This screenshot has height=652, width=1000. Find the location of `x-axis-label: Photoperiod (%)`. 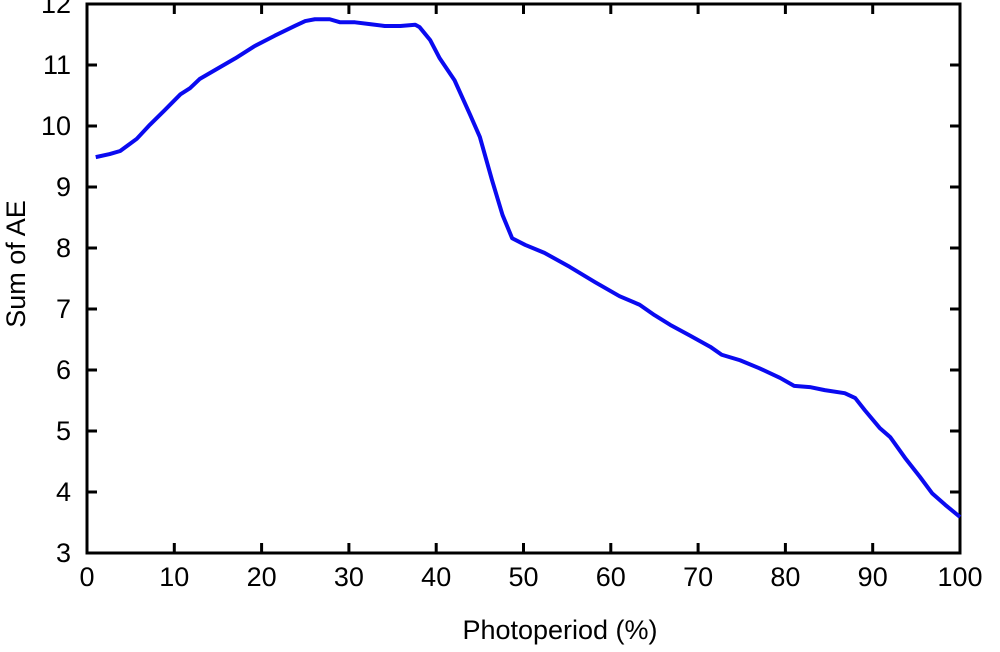

x-axis-label: Photoperiod (%) is located at coordinates (559, 630).